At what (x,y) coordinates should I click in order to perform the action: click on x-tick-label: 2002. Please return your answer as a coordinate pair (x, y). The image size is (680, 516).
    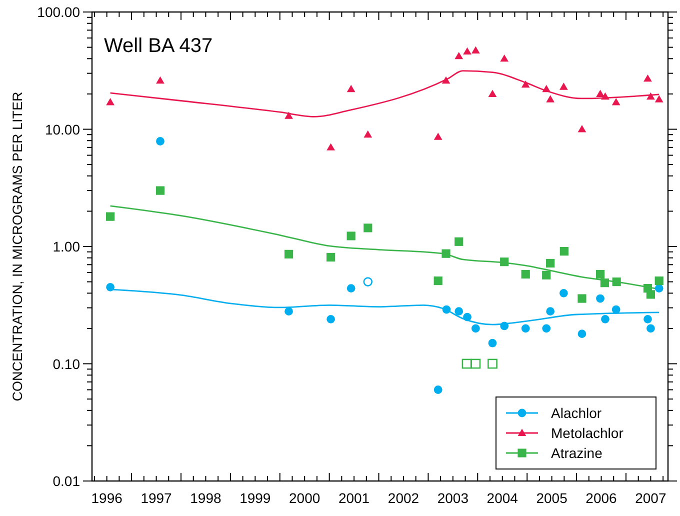
    Looking at the image, I should click on (404, 498).